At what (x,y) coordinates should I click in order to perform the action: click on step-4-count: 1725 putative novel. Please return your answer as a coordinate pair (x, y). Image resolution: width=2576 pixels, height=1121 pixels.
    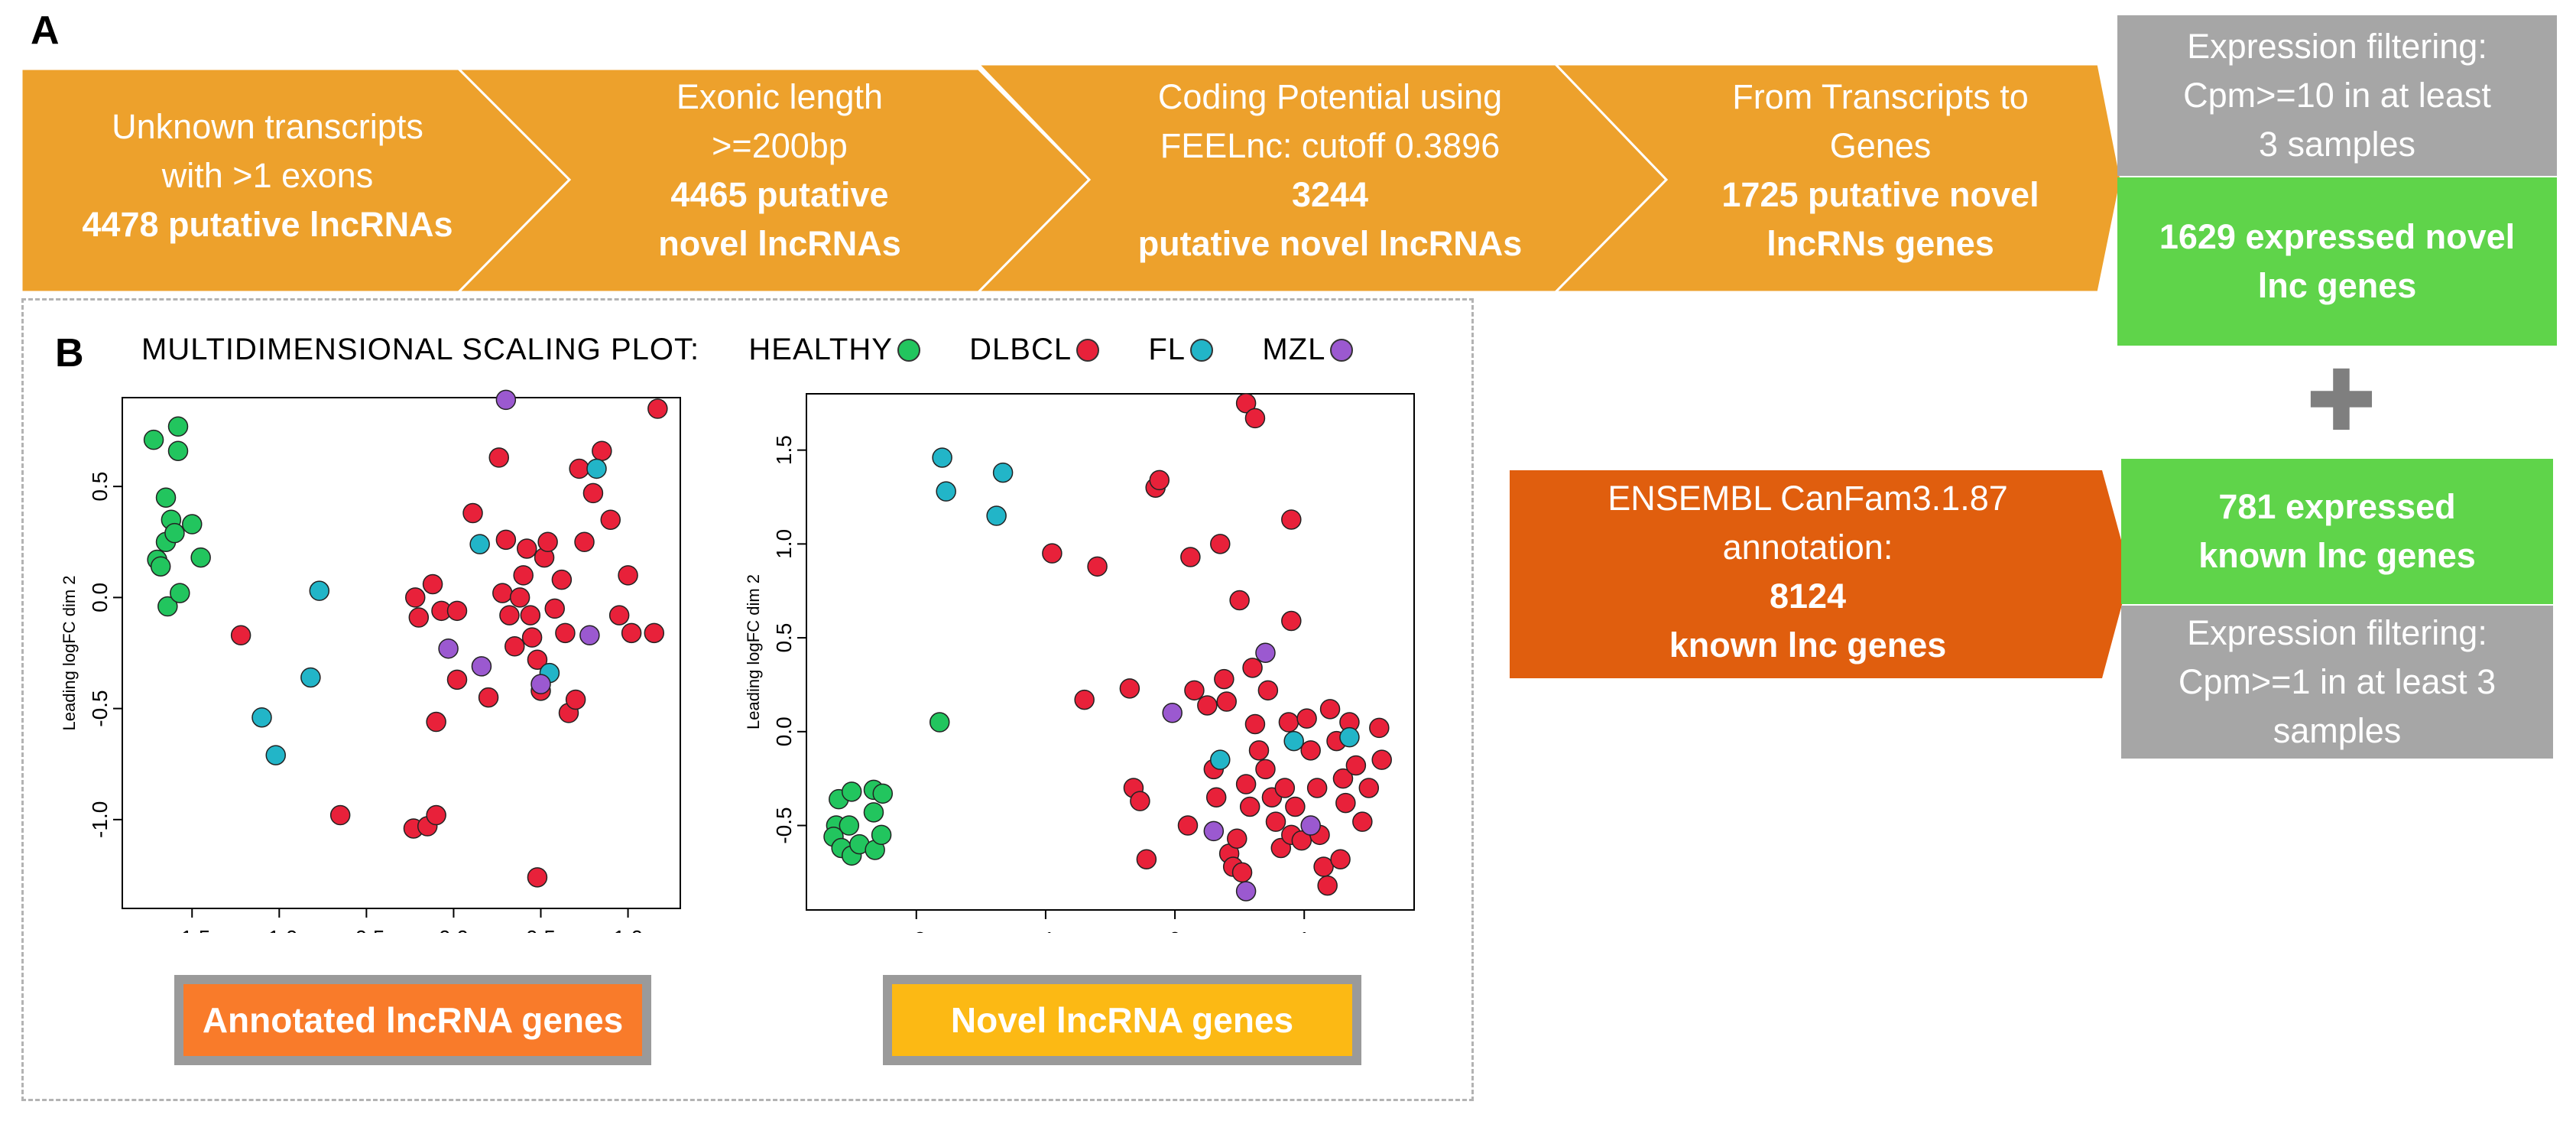
    Looking at the image, I should click on (1880, 195).